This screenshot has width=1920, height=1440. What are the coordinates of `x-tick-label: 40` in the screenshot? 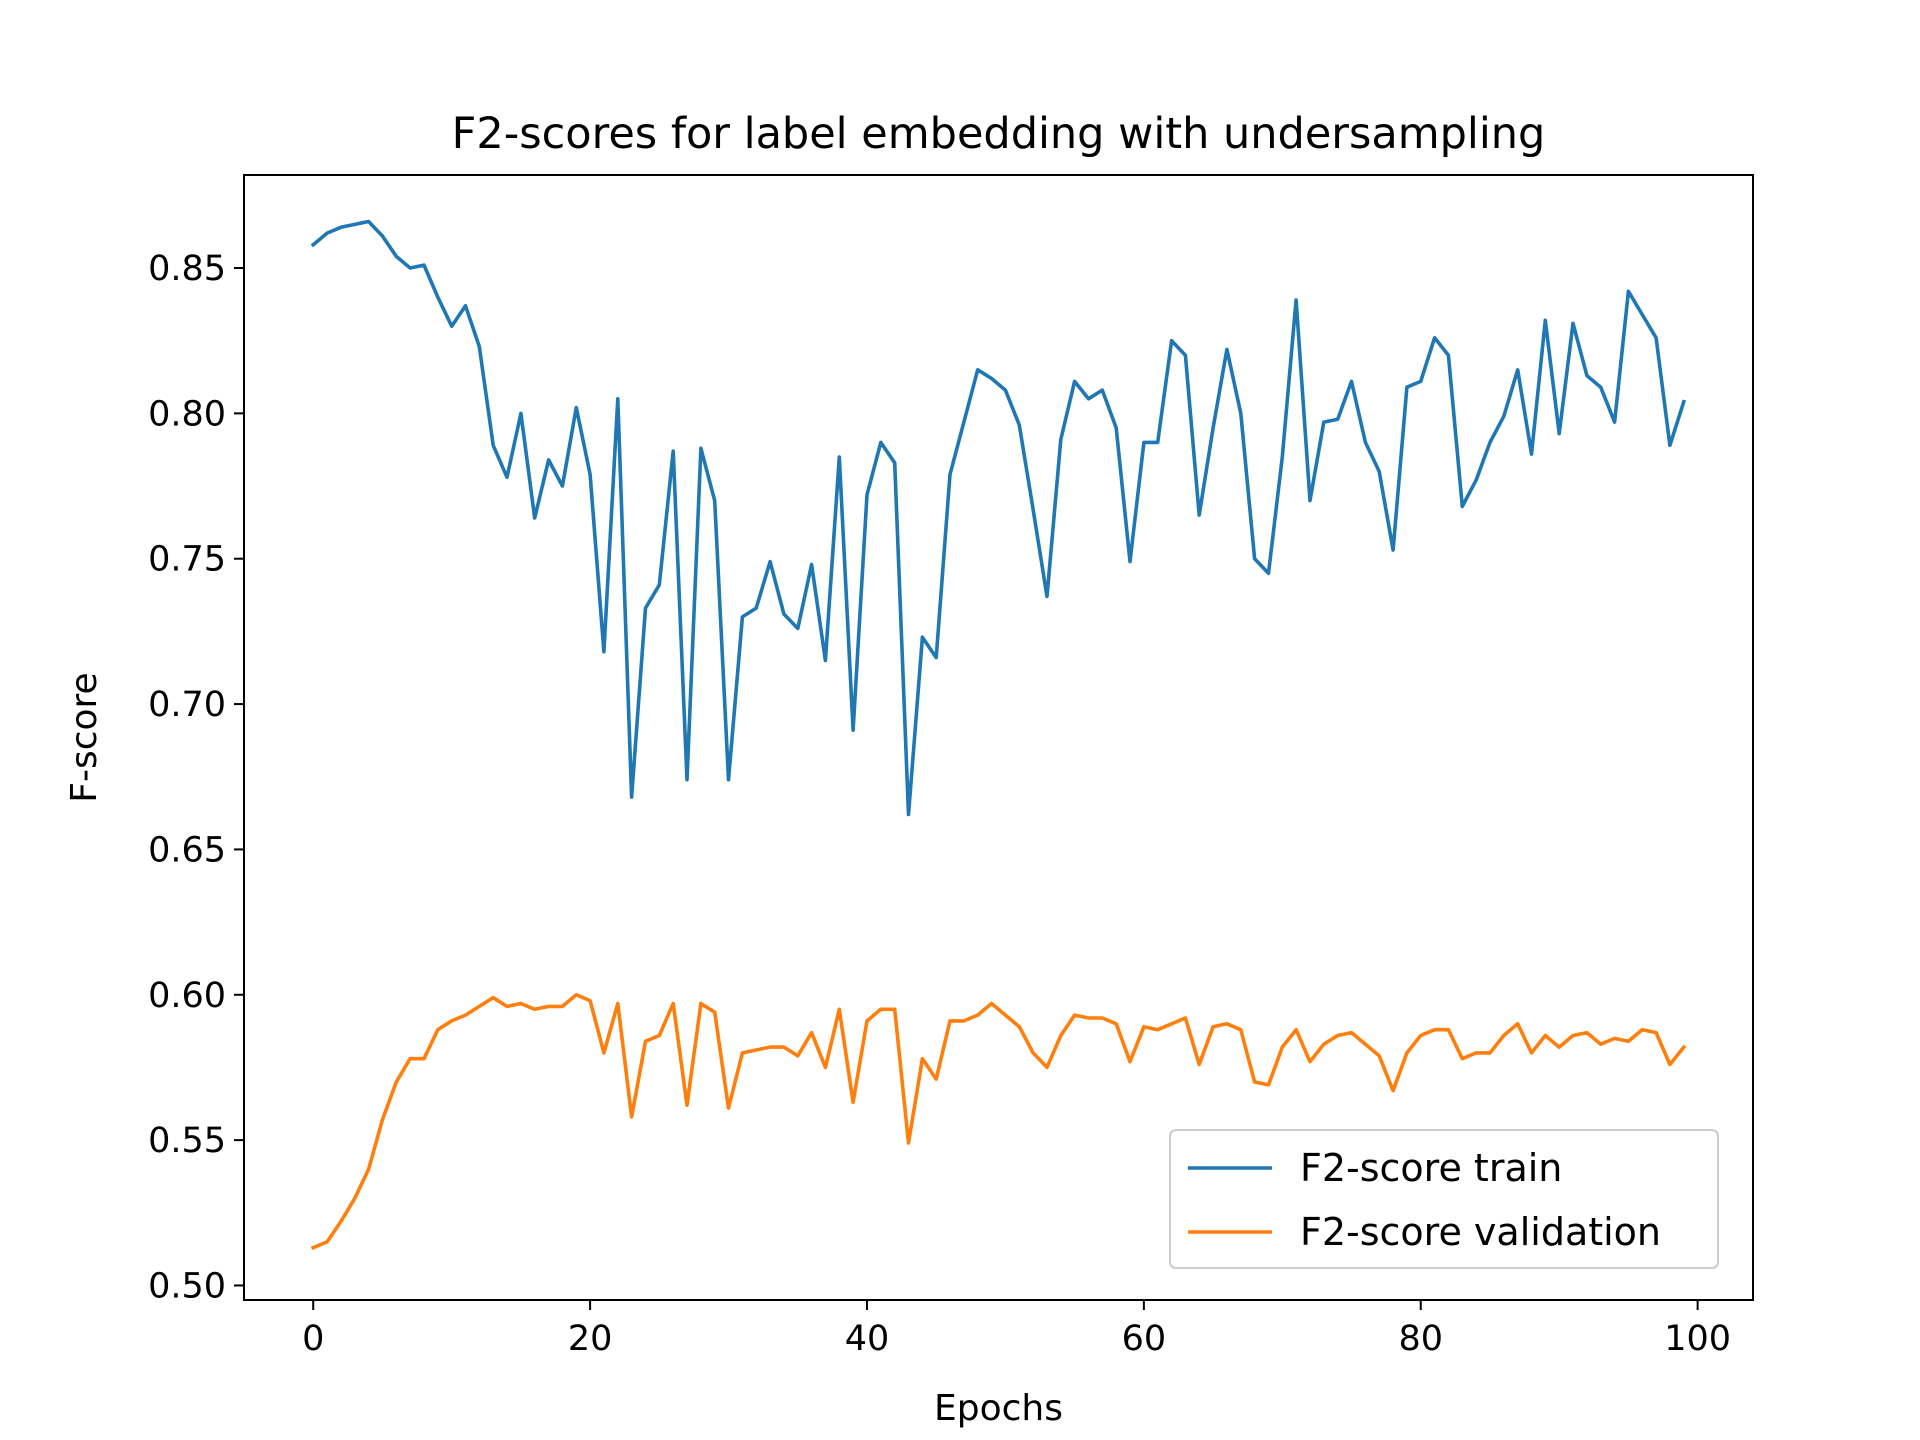 It's located at (867, 1339).